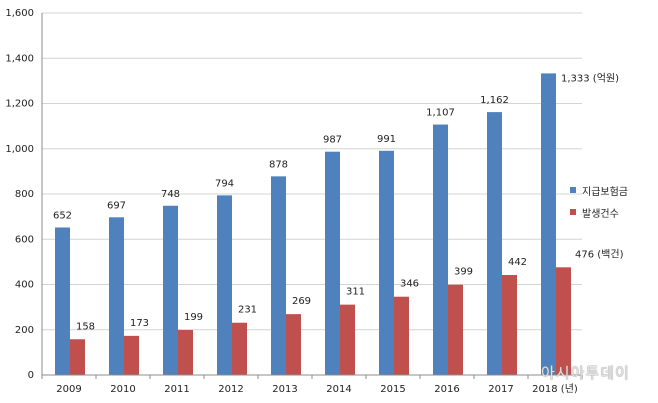  What do you see at coordinates (24, 239) in the screenshot?
I see `y-tick-label: 600` at bounding box center [24, 239].